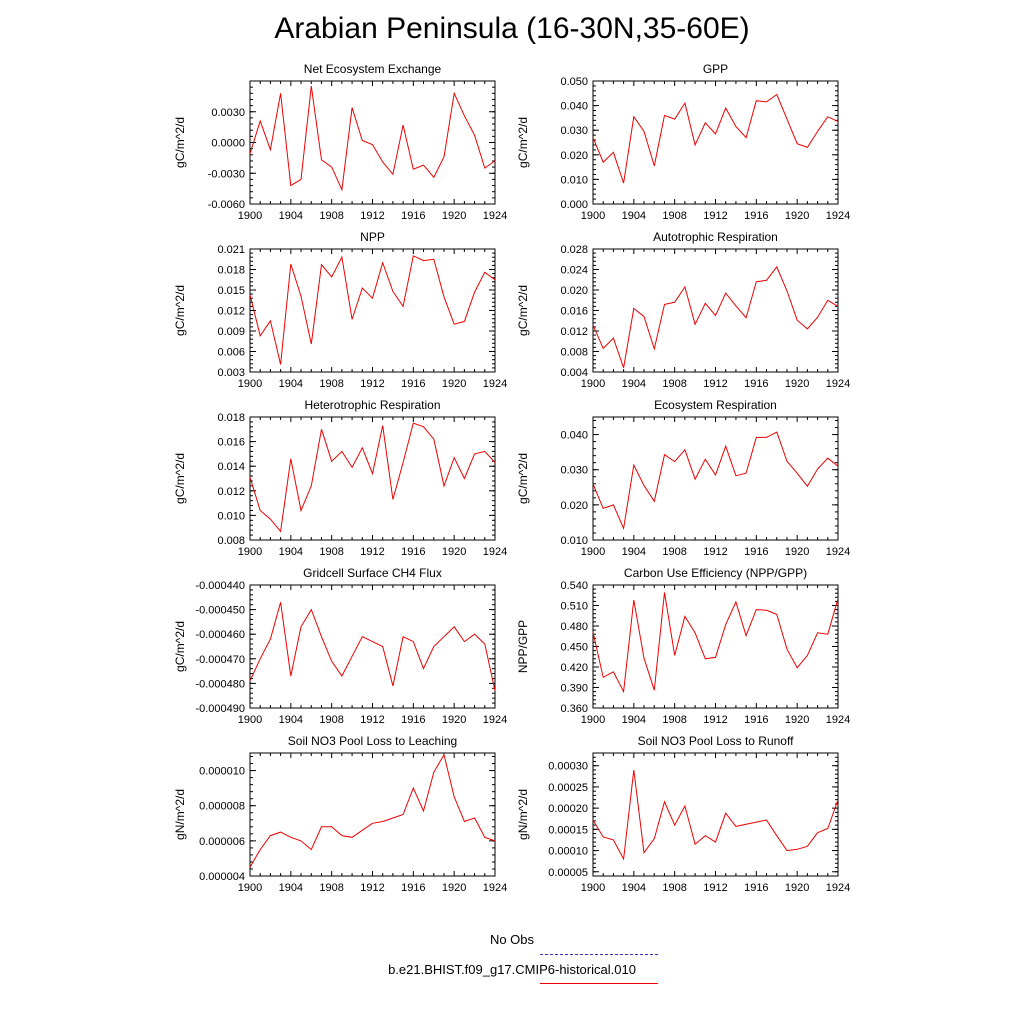 The width and height of the screenshot is (1024, 1024). What do you see at coordinates (574, 82) in the screenshot?
I see `y-tick-label: 0.050` at bounding box center [574, 82].